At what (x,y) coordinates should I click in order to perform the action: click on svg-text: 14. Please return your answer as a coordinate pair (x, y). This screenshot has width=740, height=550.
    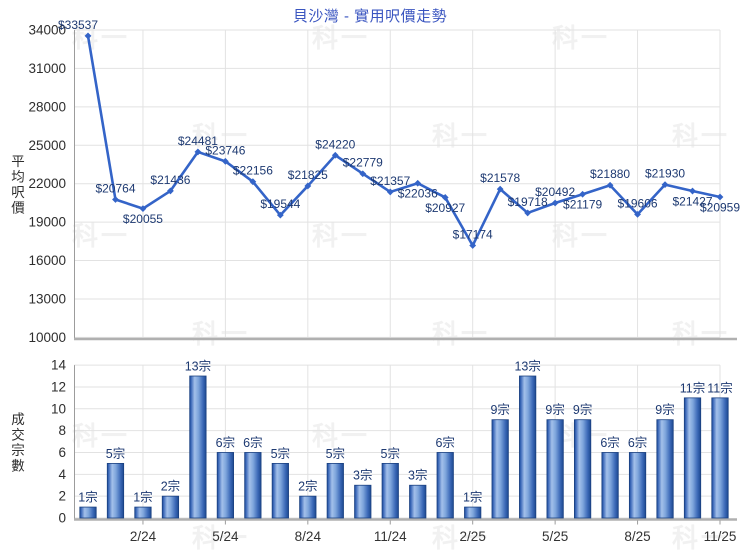
    Looking at the image, I should click on (59, 365).